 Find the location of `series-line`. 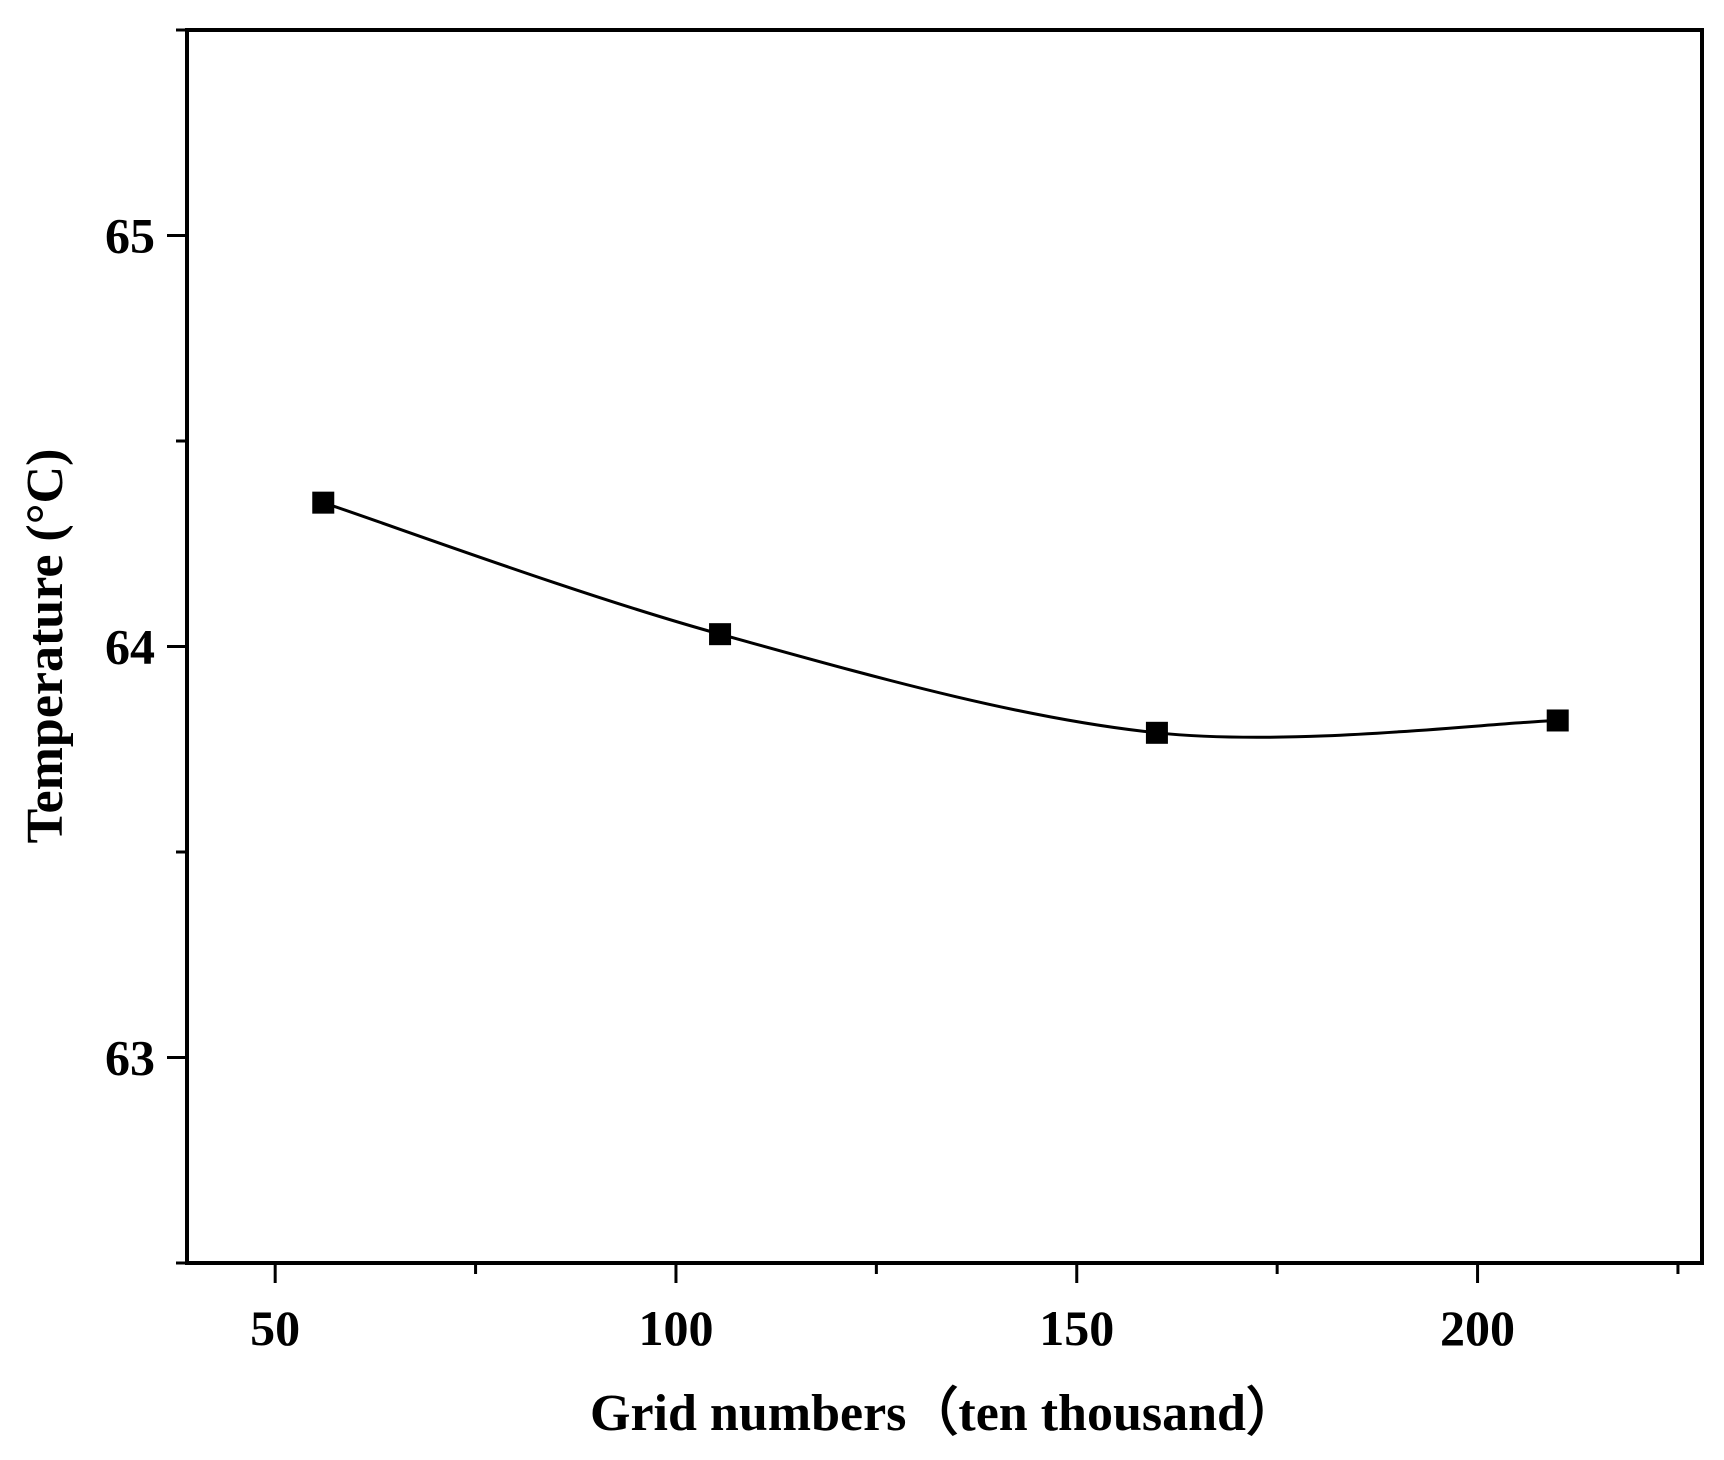

series-line is located at coordinates (940, 620).